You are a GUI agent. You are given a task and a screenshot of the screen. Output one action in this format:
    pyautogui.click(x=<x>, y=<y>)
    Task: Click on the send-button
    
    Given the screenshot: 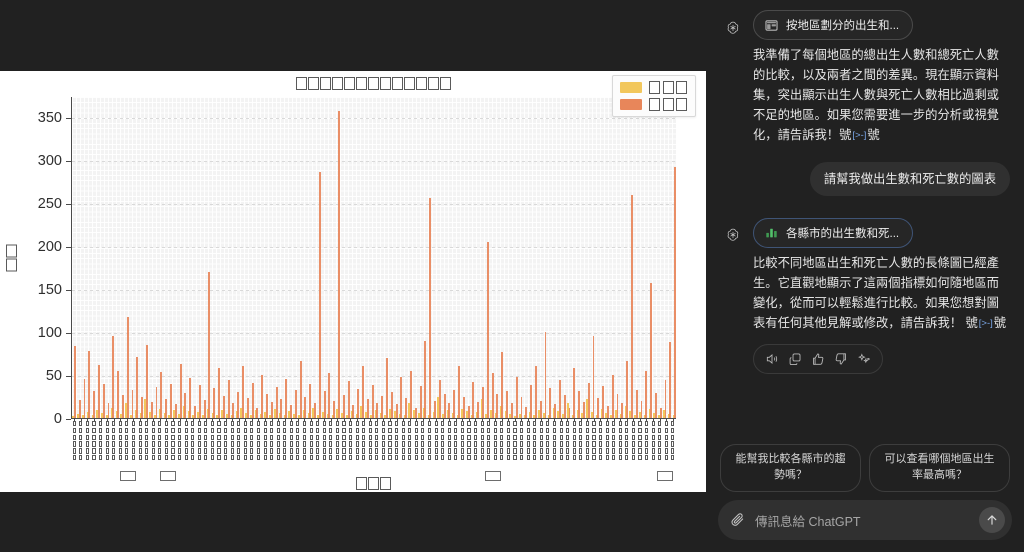 What is the action you would take?
    pyautogui.click(x=992, y=520)
    